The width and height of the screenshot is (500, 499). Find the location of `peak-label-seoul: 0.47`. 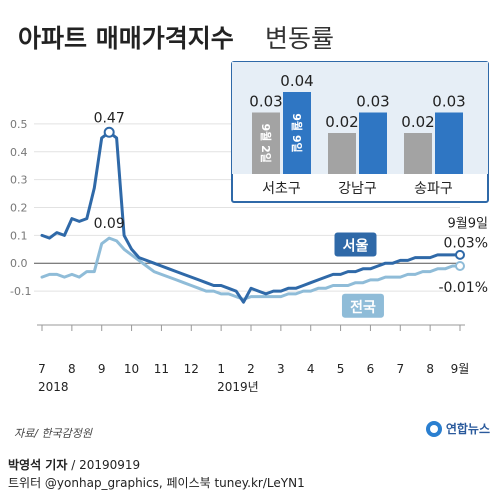

peak-label-seoul: 0.47 is located at coordinates (109, 118).